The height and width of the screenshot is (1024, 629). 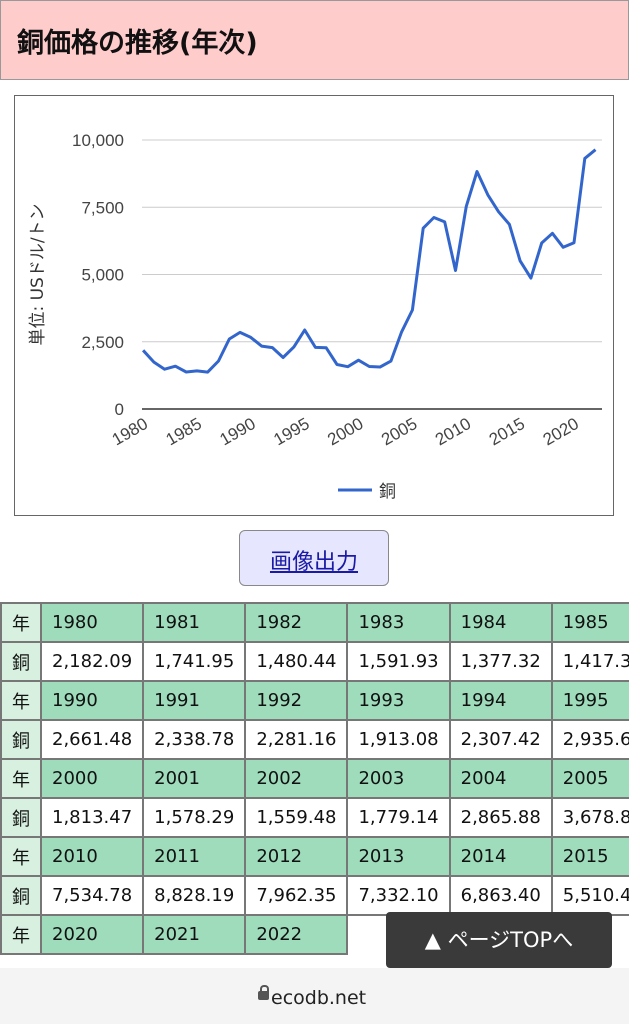 I want to click on table-row-years: 年 2010 2011 2012 2013 2014 2015, so click(x=314, y=856).